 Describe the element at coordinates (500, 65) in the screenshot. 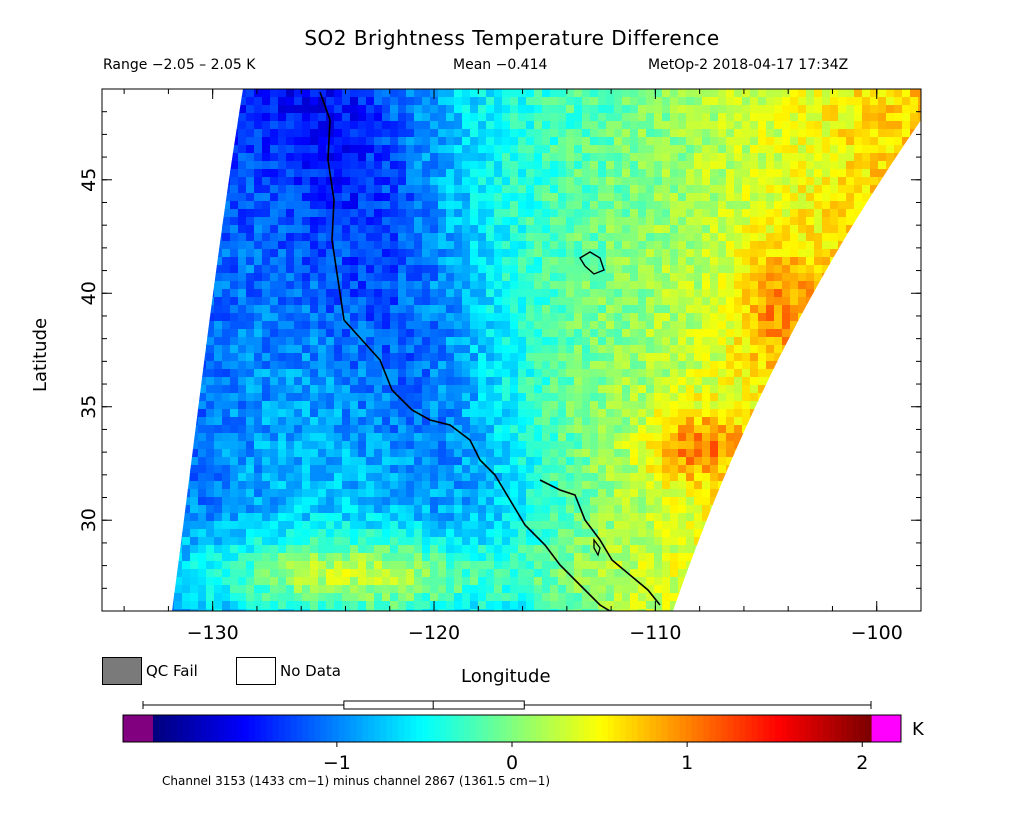

I see `mean-label: Mean −0.414` at that location.